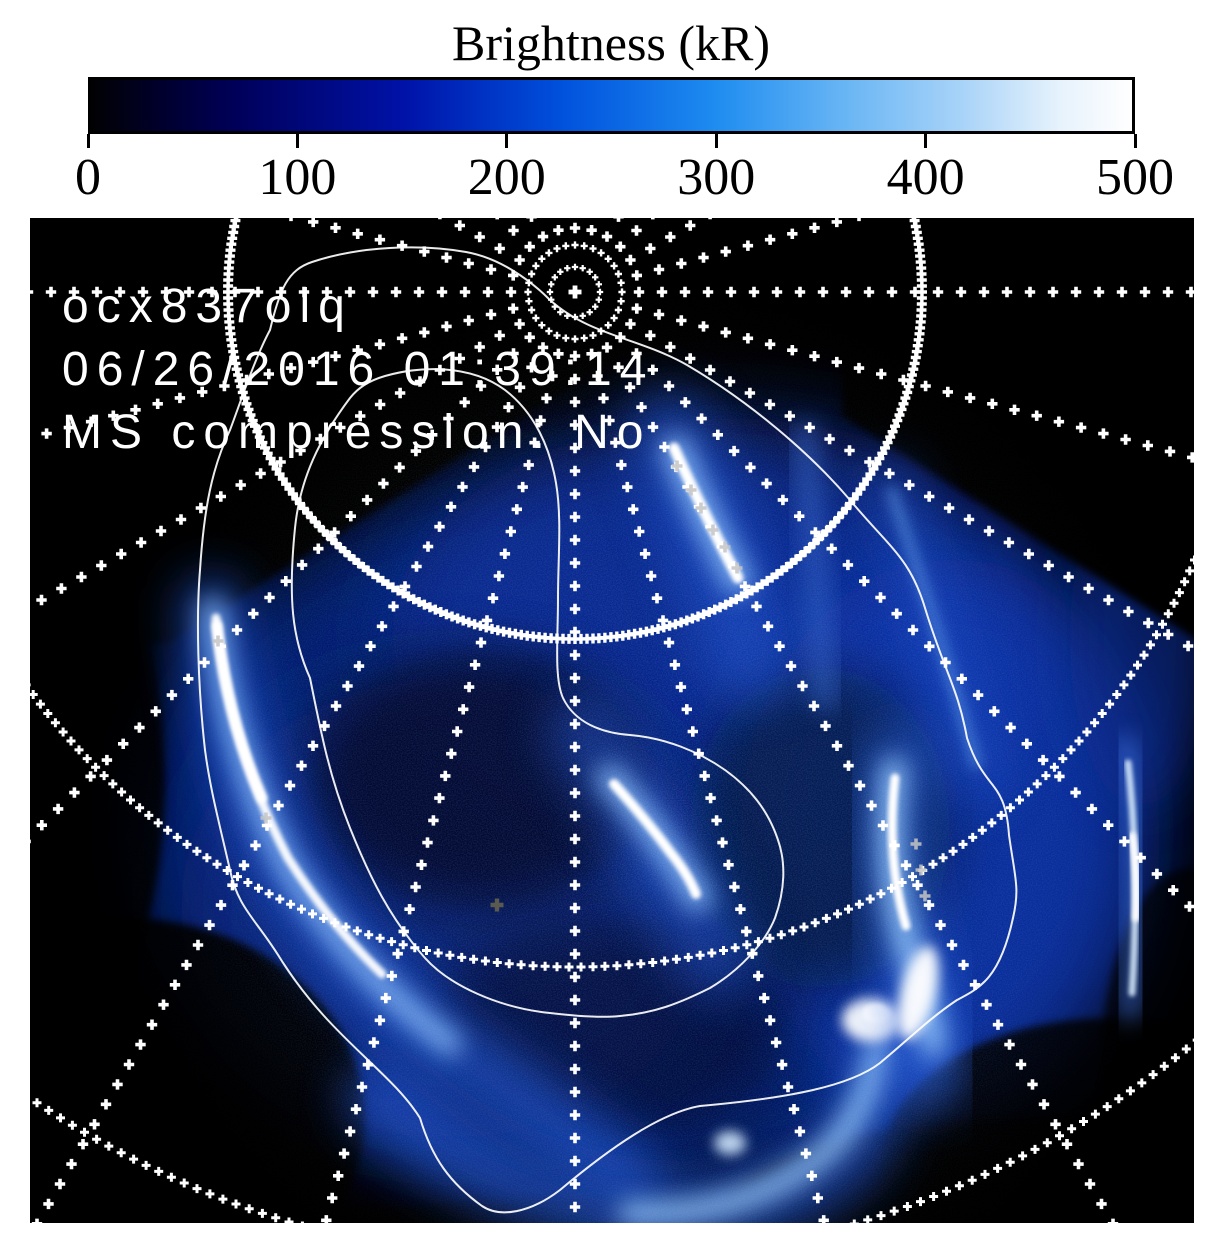 The height and width of the screenshot is (1253, 1222). Describe the element at coordinates (356, 432) in the screenshot. I see `ms-compression-label: MS compression: No` at that location.